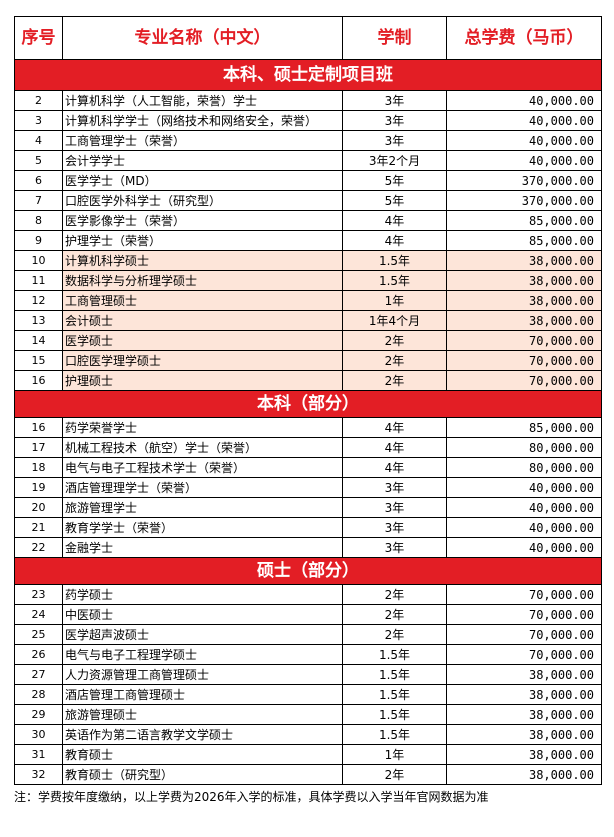  I want to click on cell-no: 14, so click(38, 340).